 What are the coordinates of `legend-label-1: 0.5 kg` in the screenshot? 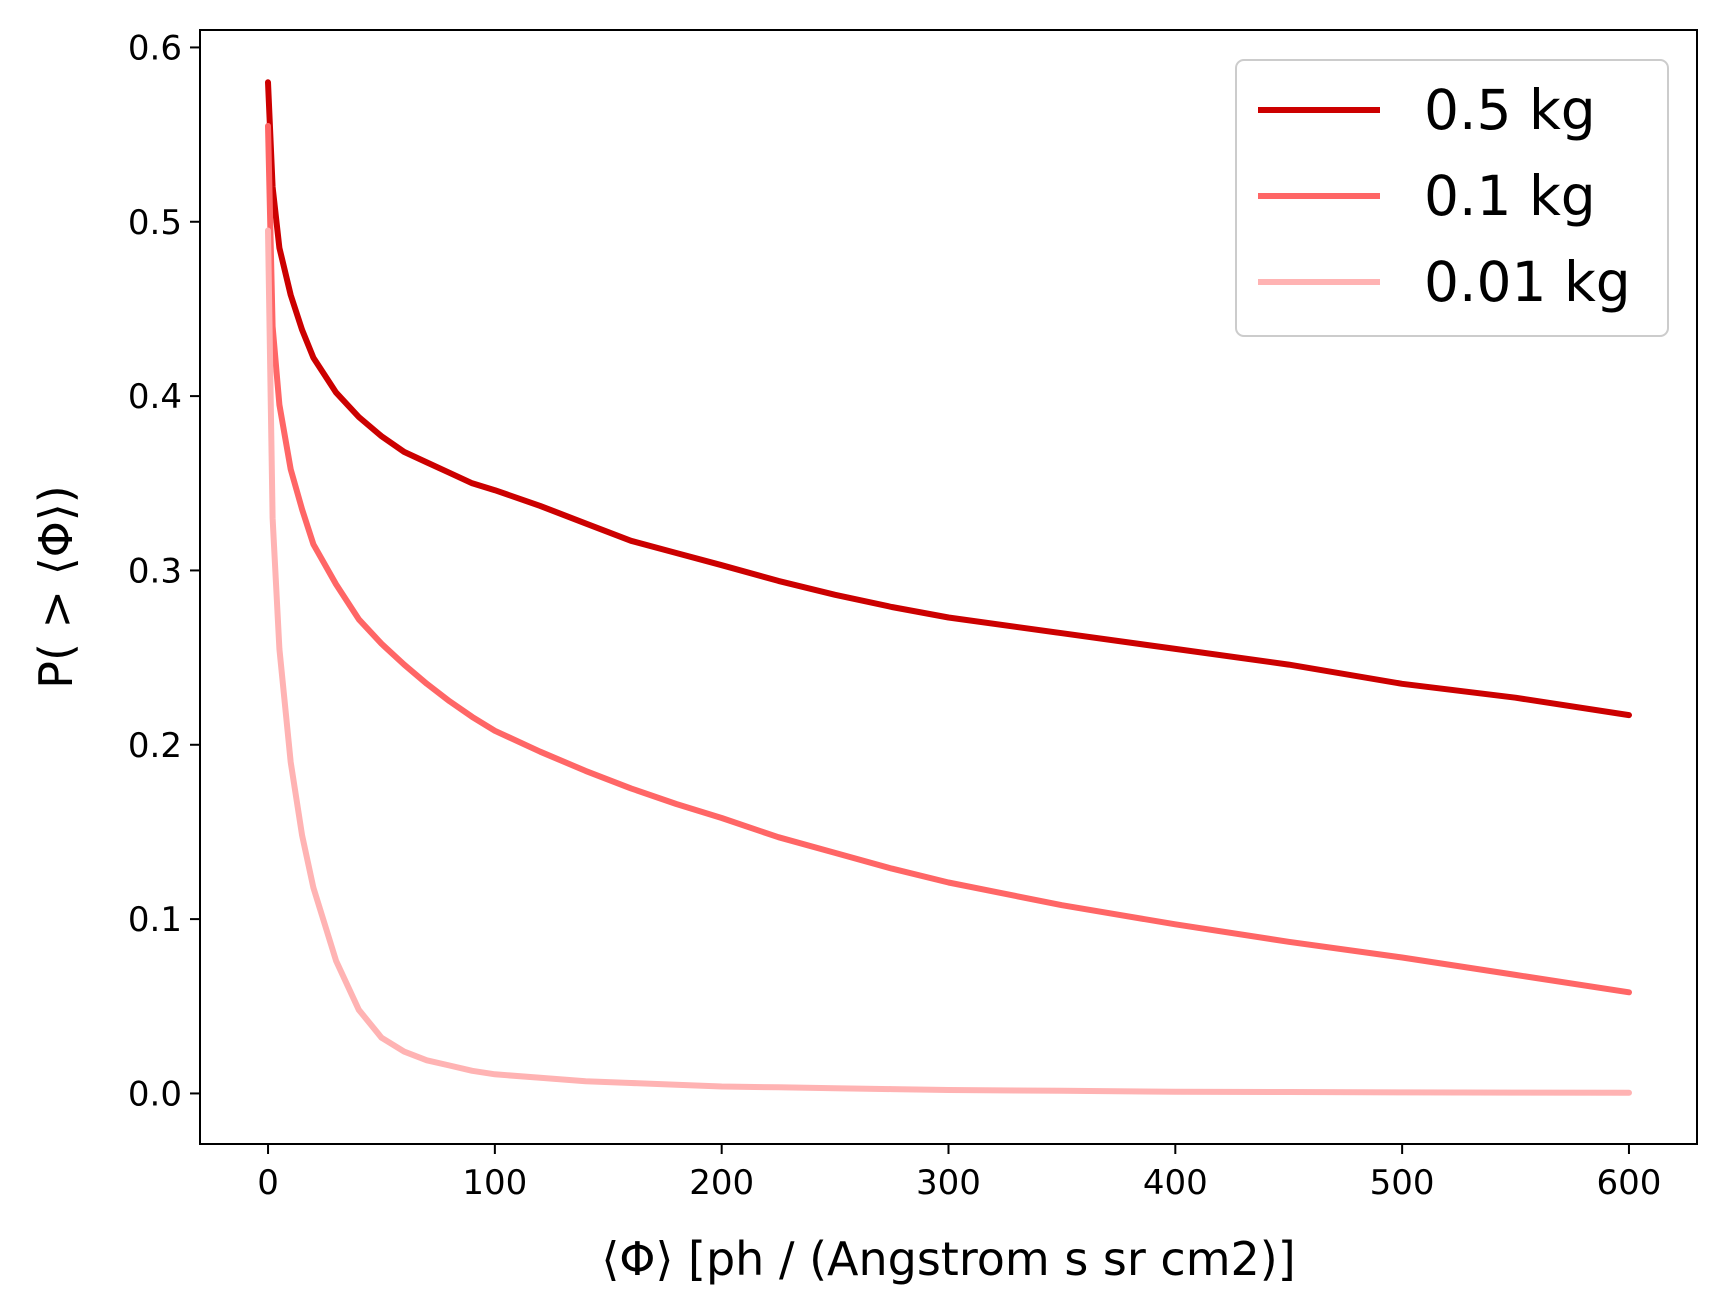 It's located at (1510, 110).